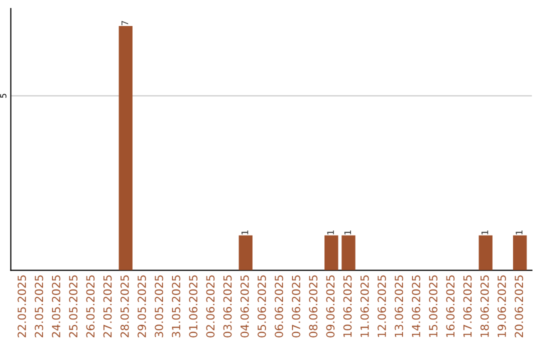  Describe the element at coordinates (262, 306) in the screenshot. I see `x-tick-label: 05.06.2025` at that location.